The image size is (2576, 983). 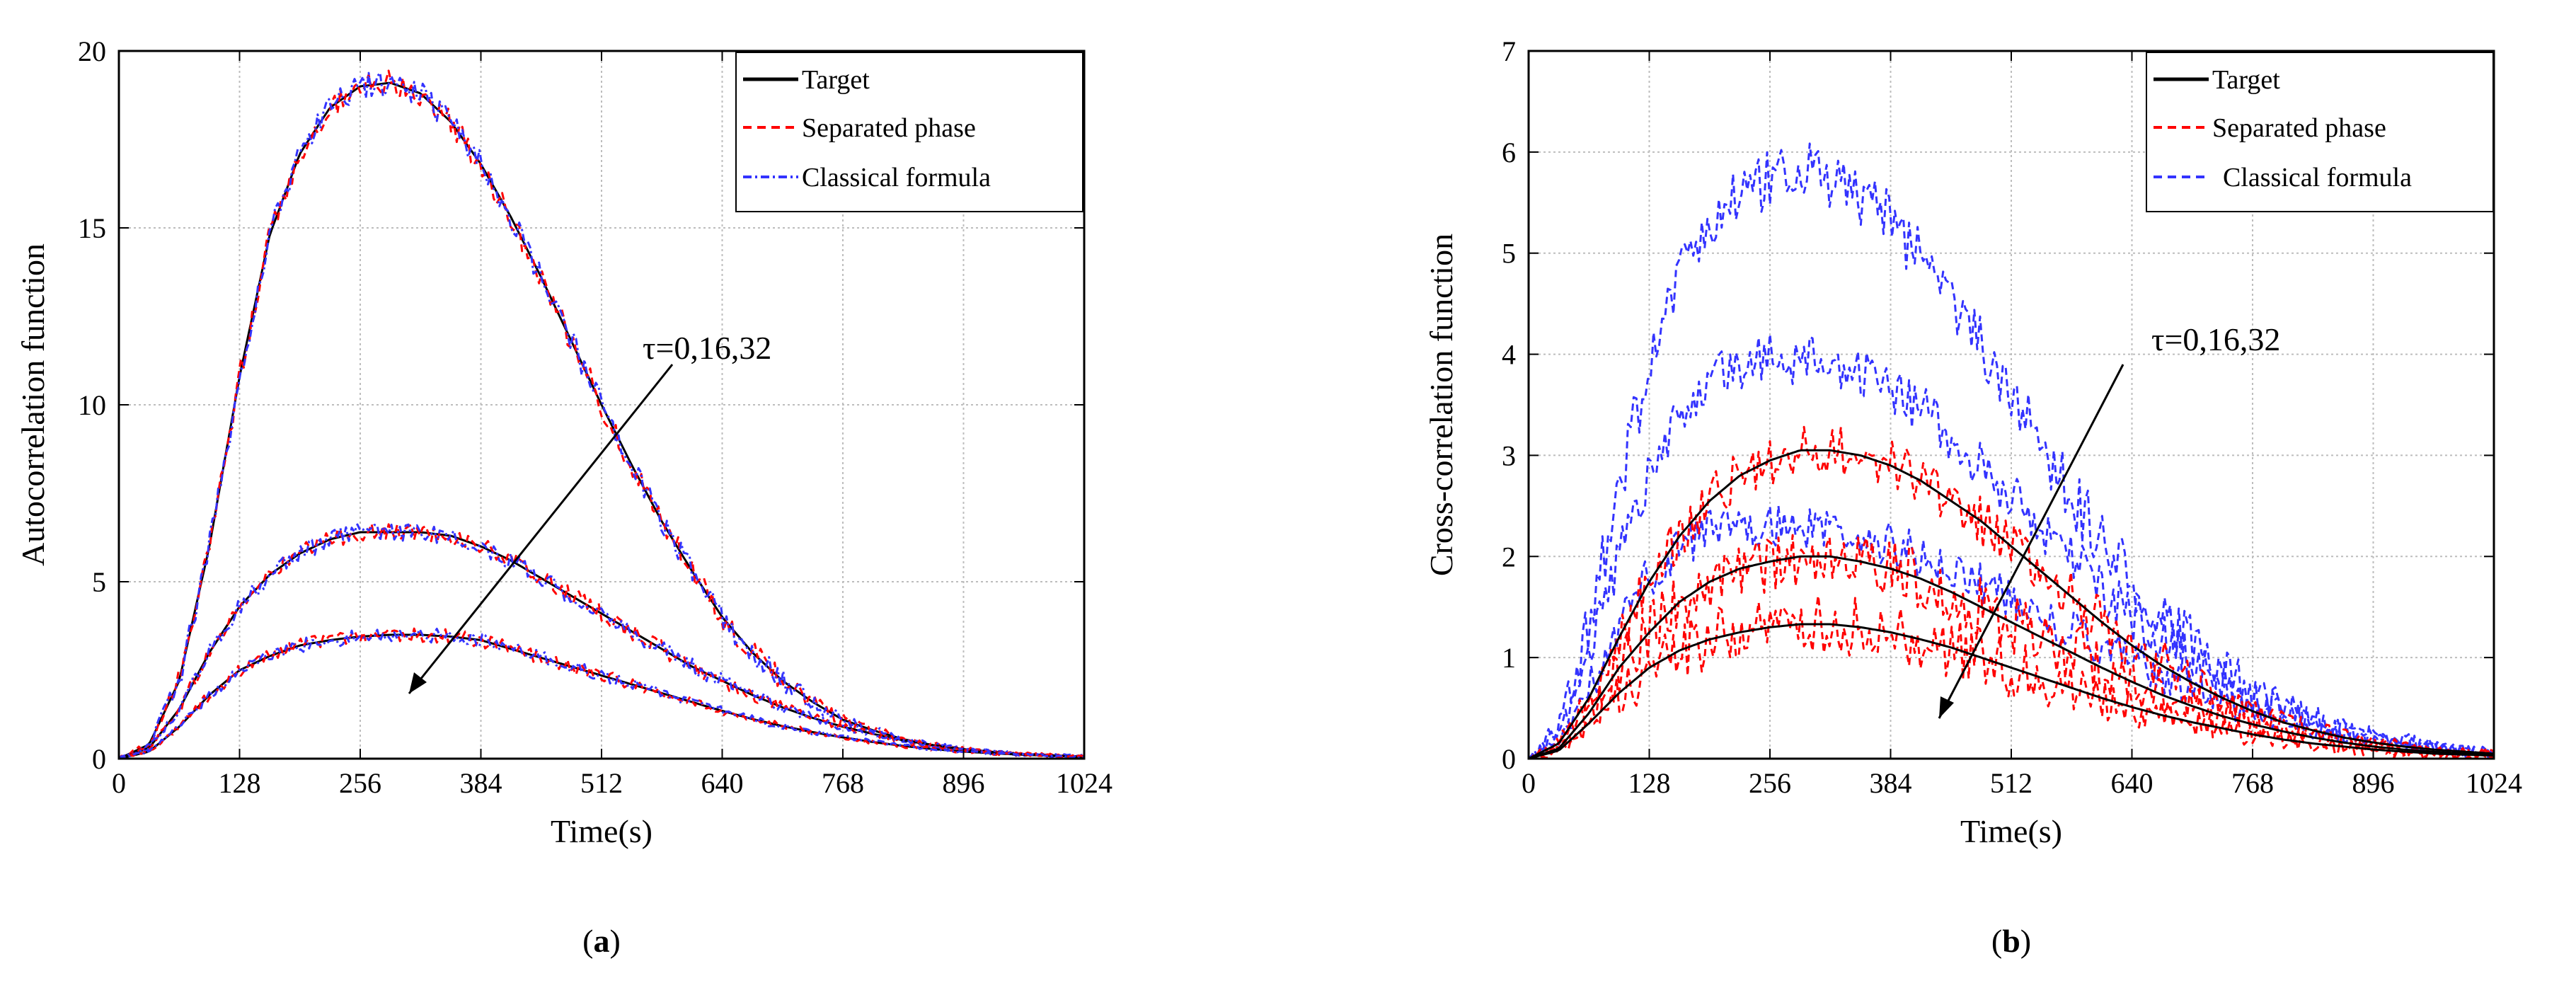 I want to click on y-tick-label: 7, so click(x=1509, y=51).